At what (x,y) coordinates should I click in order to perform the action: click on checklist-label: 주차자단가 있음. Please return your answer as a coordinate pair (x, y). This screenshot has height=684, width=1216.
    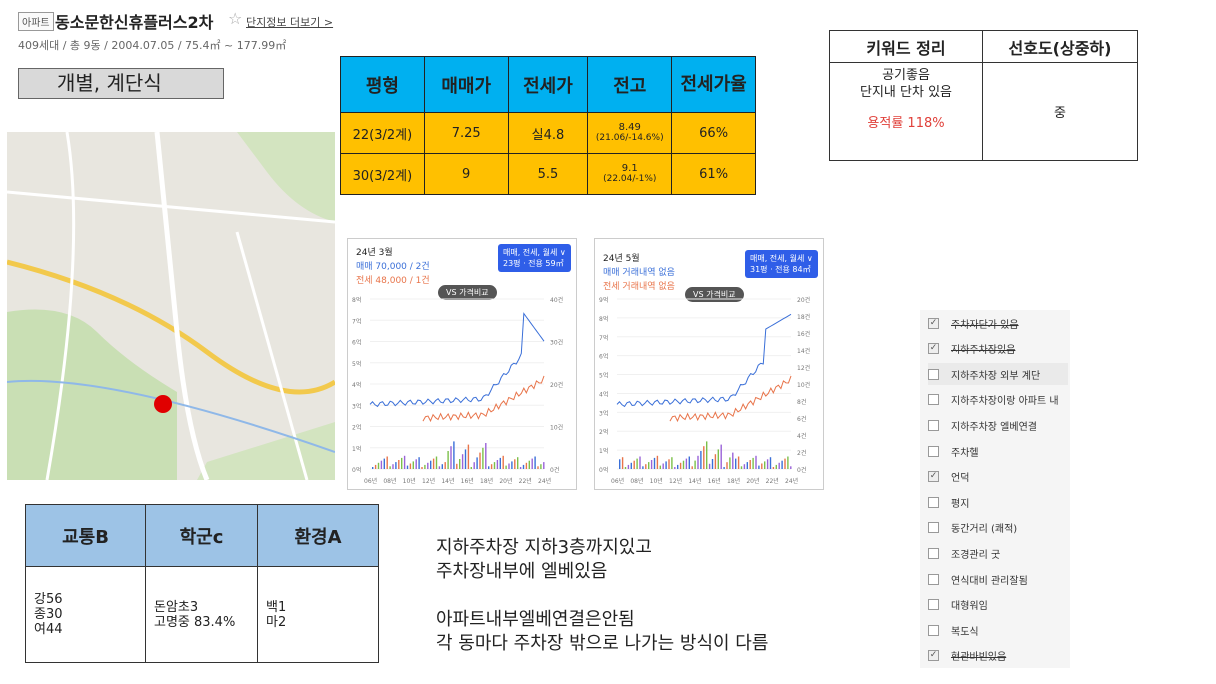
    Looking at the image, I should click on (985, 325).